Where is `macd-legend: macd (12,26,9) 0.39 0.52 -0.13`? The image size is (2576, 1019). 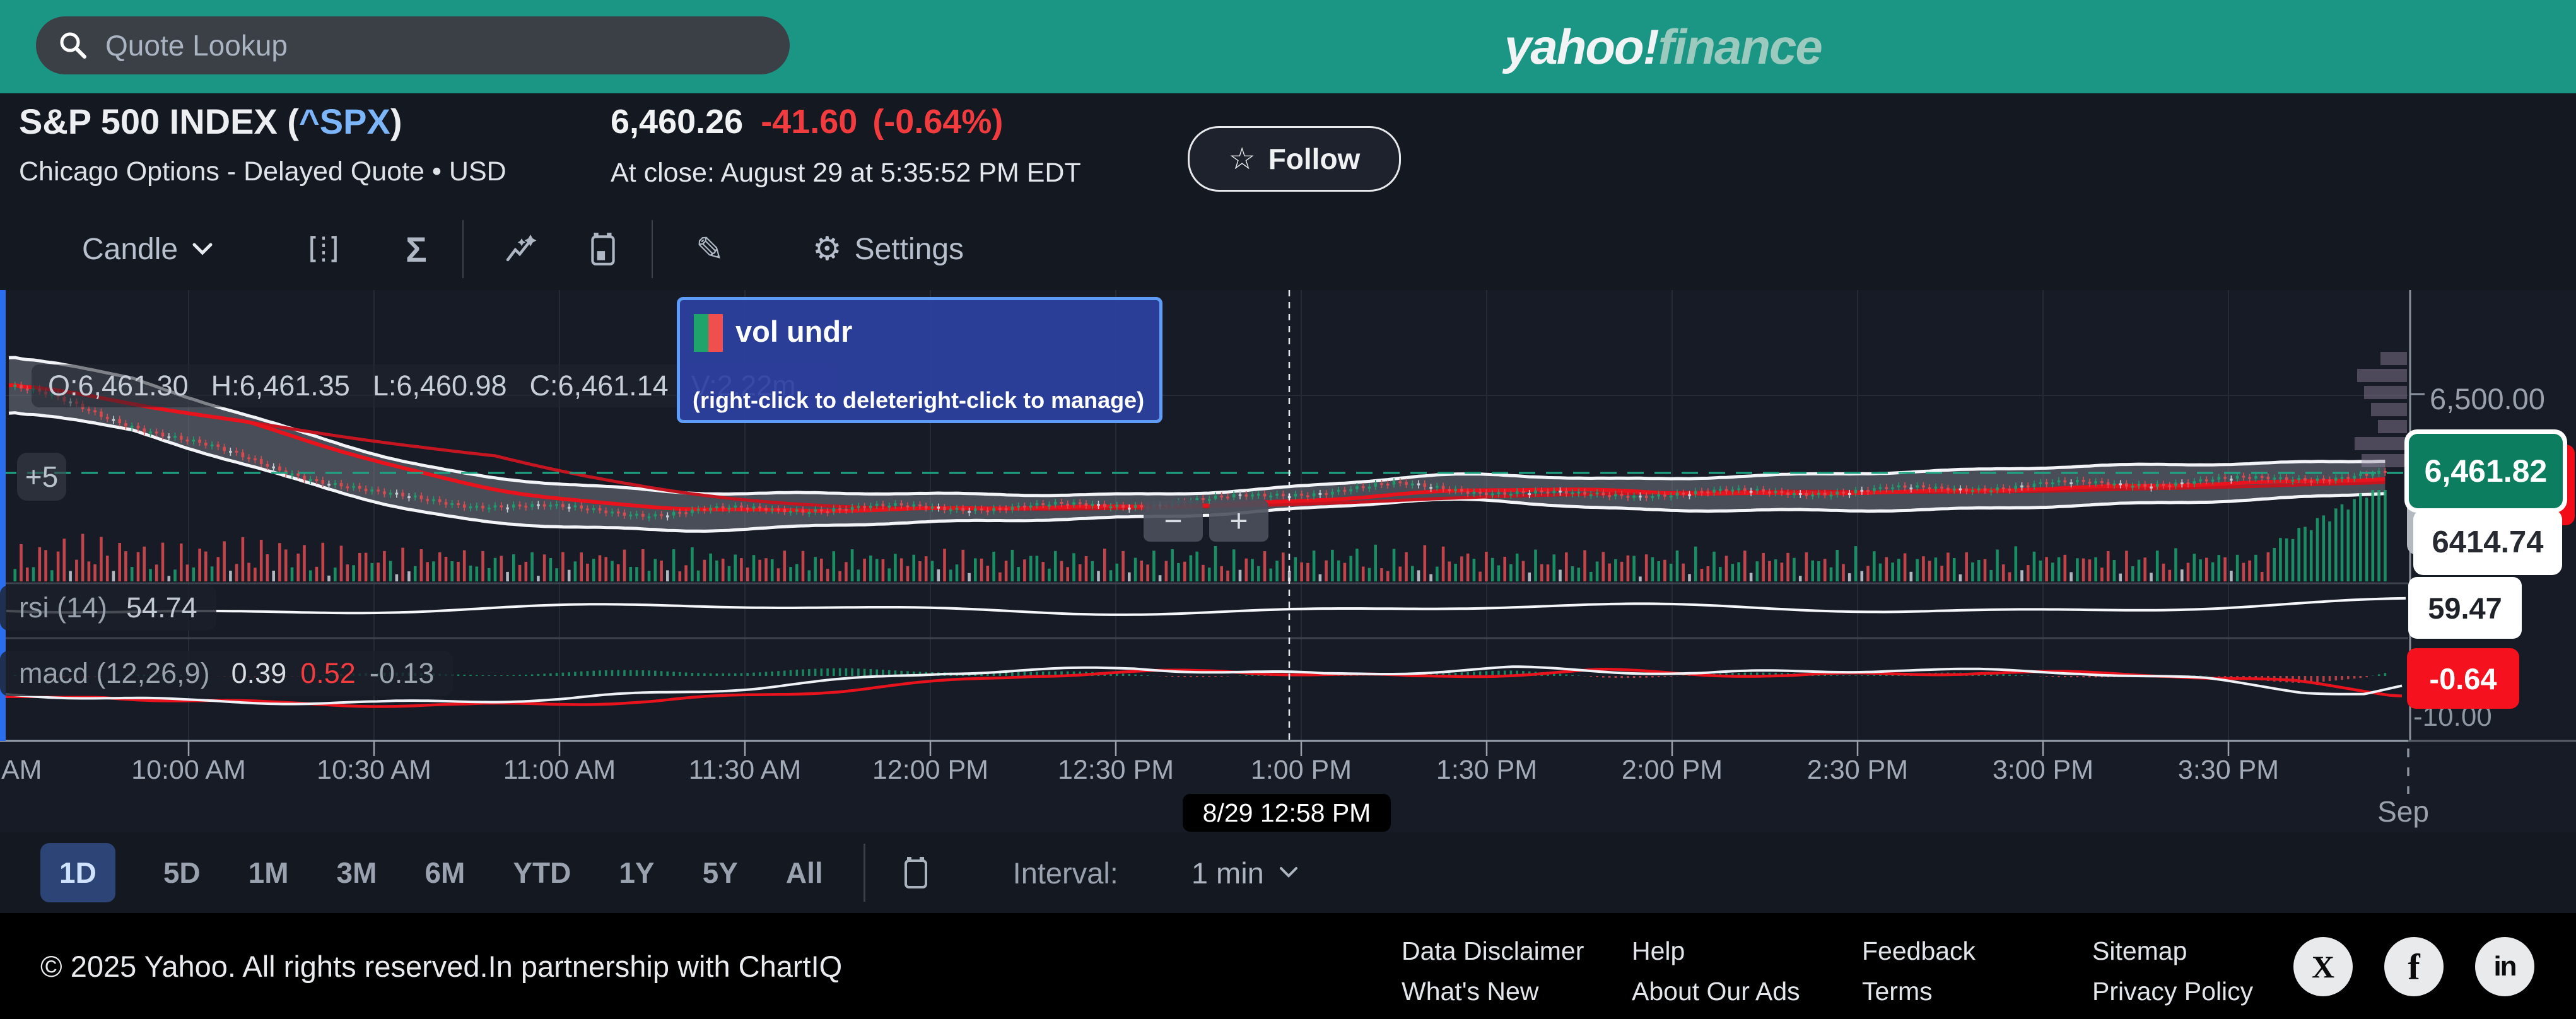 macd-legend: macd (12,26,9) 0.39 0.52 -0.13 is located at coordinates (227, 673).